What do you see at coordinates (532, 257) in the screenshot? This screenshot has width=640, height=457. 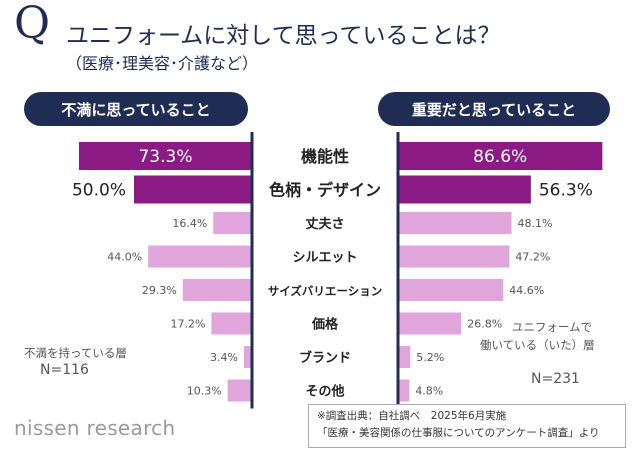 I see `right-value-label: 47.2%` at bounding box center [532, 257].